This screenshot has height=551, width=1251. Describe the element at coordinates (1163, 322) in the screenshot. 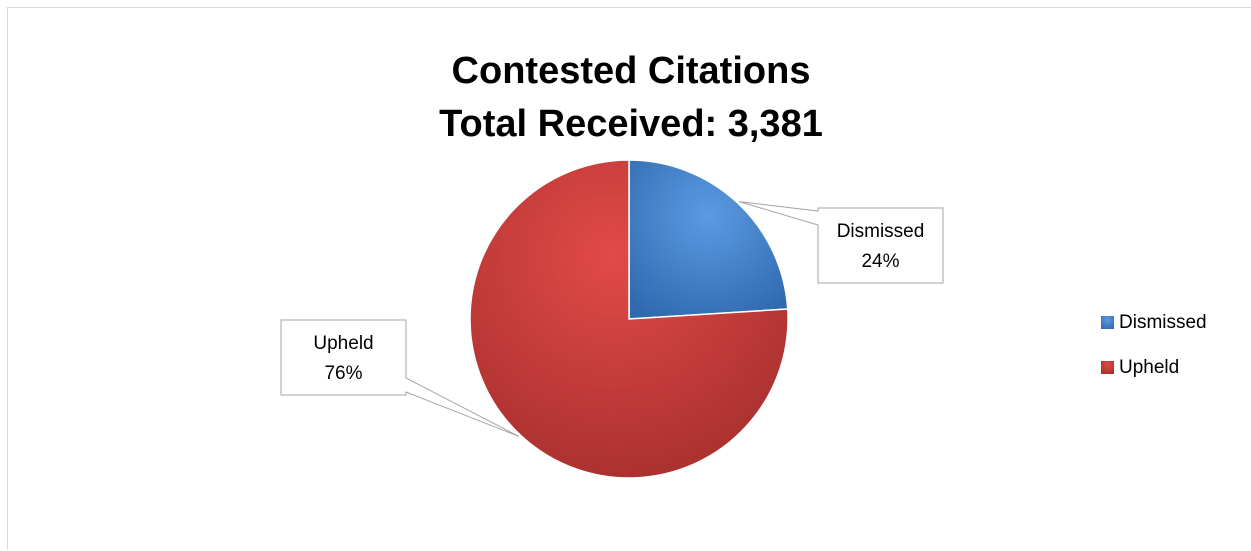

I see `legend-label: Dismissed` at that location.